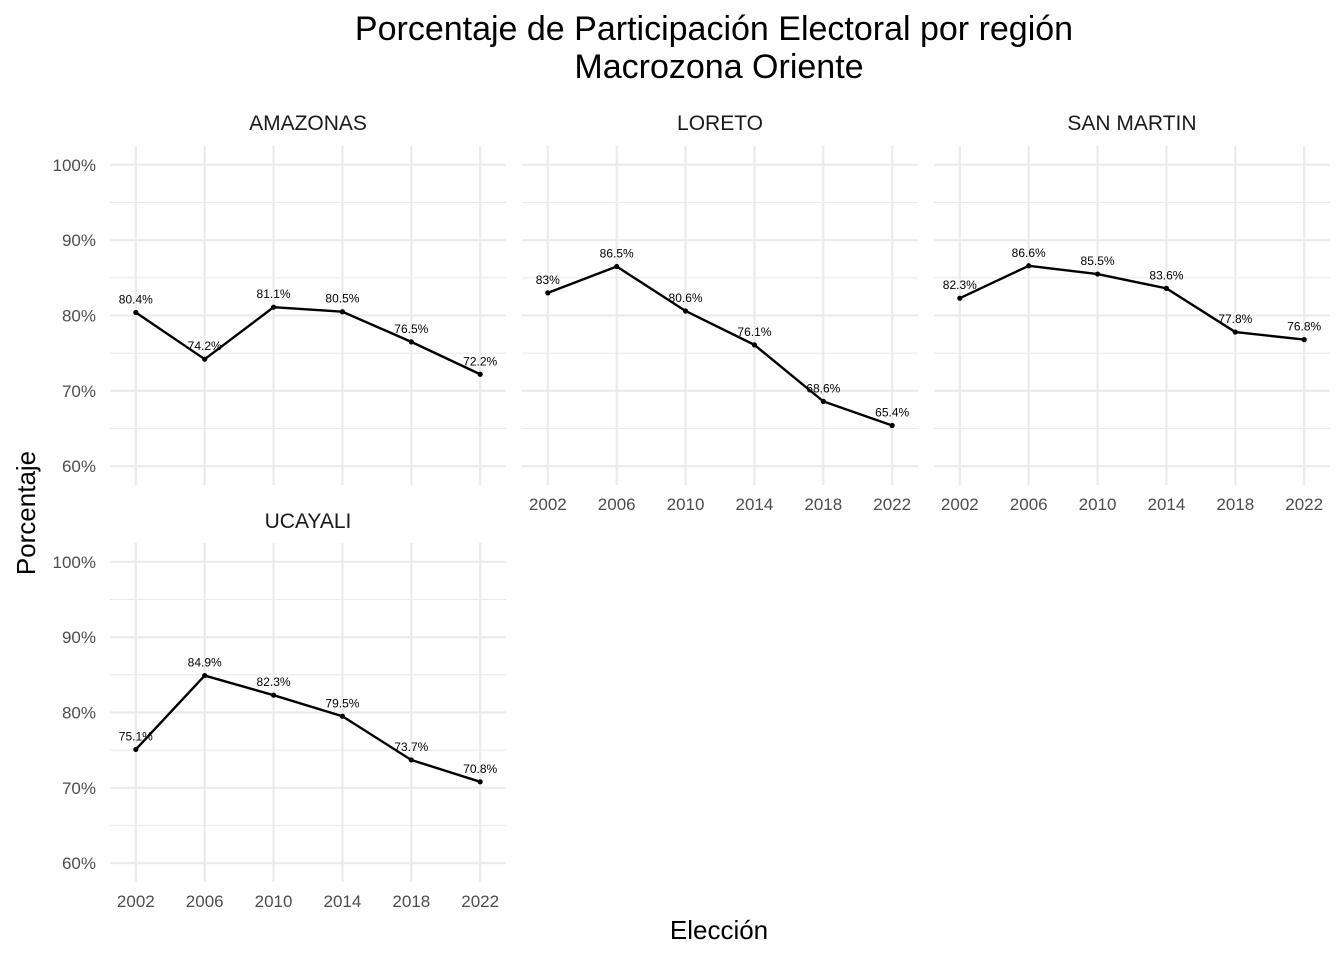 The width and height of the screenshot is (1344, 960). What do you see at coordinates (1131, 123) in the screenshot?
I see `facet-strip-label: SAN MARTIN` at bounding box center [1131, 123].